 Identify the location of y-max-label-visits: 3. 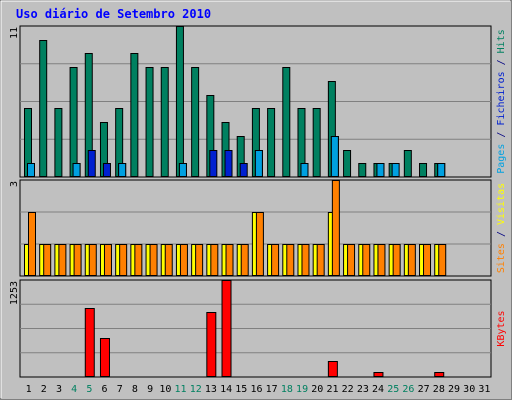
(14, 184).